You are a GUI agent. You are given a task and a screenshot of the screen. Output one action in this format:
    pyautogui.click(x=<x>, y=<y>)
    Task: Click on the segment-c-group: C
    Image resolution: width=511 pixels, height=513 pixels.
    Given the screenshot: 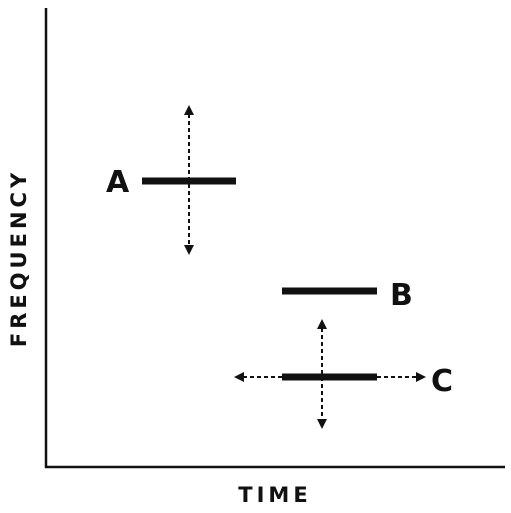 What is the action you would take?
    pyautogui.click(x=343, y=374)
    